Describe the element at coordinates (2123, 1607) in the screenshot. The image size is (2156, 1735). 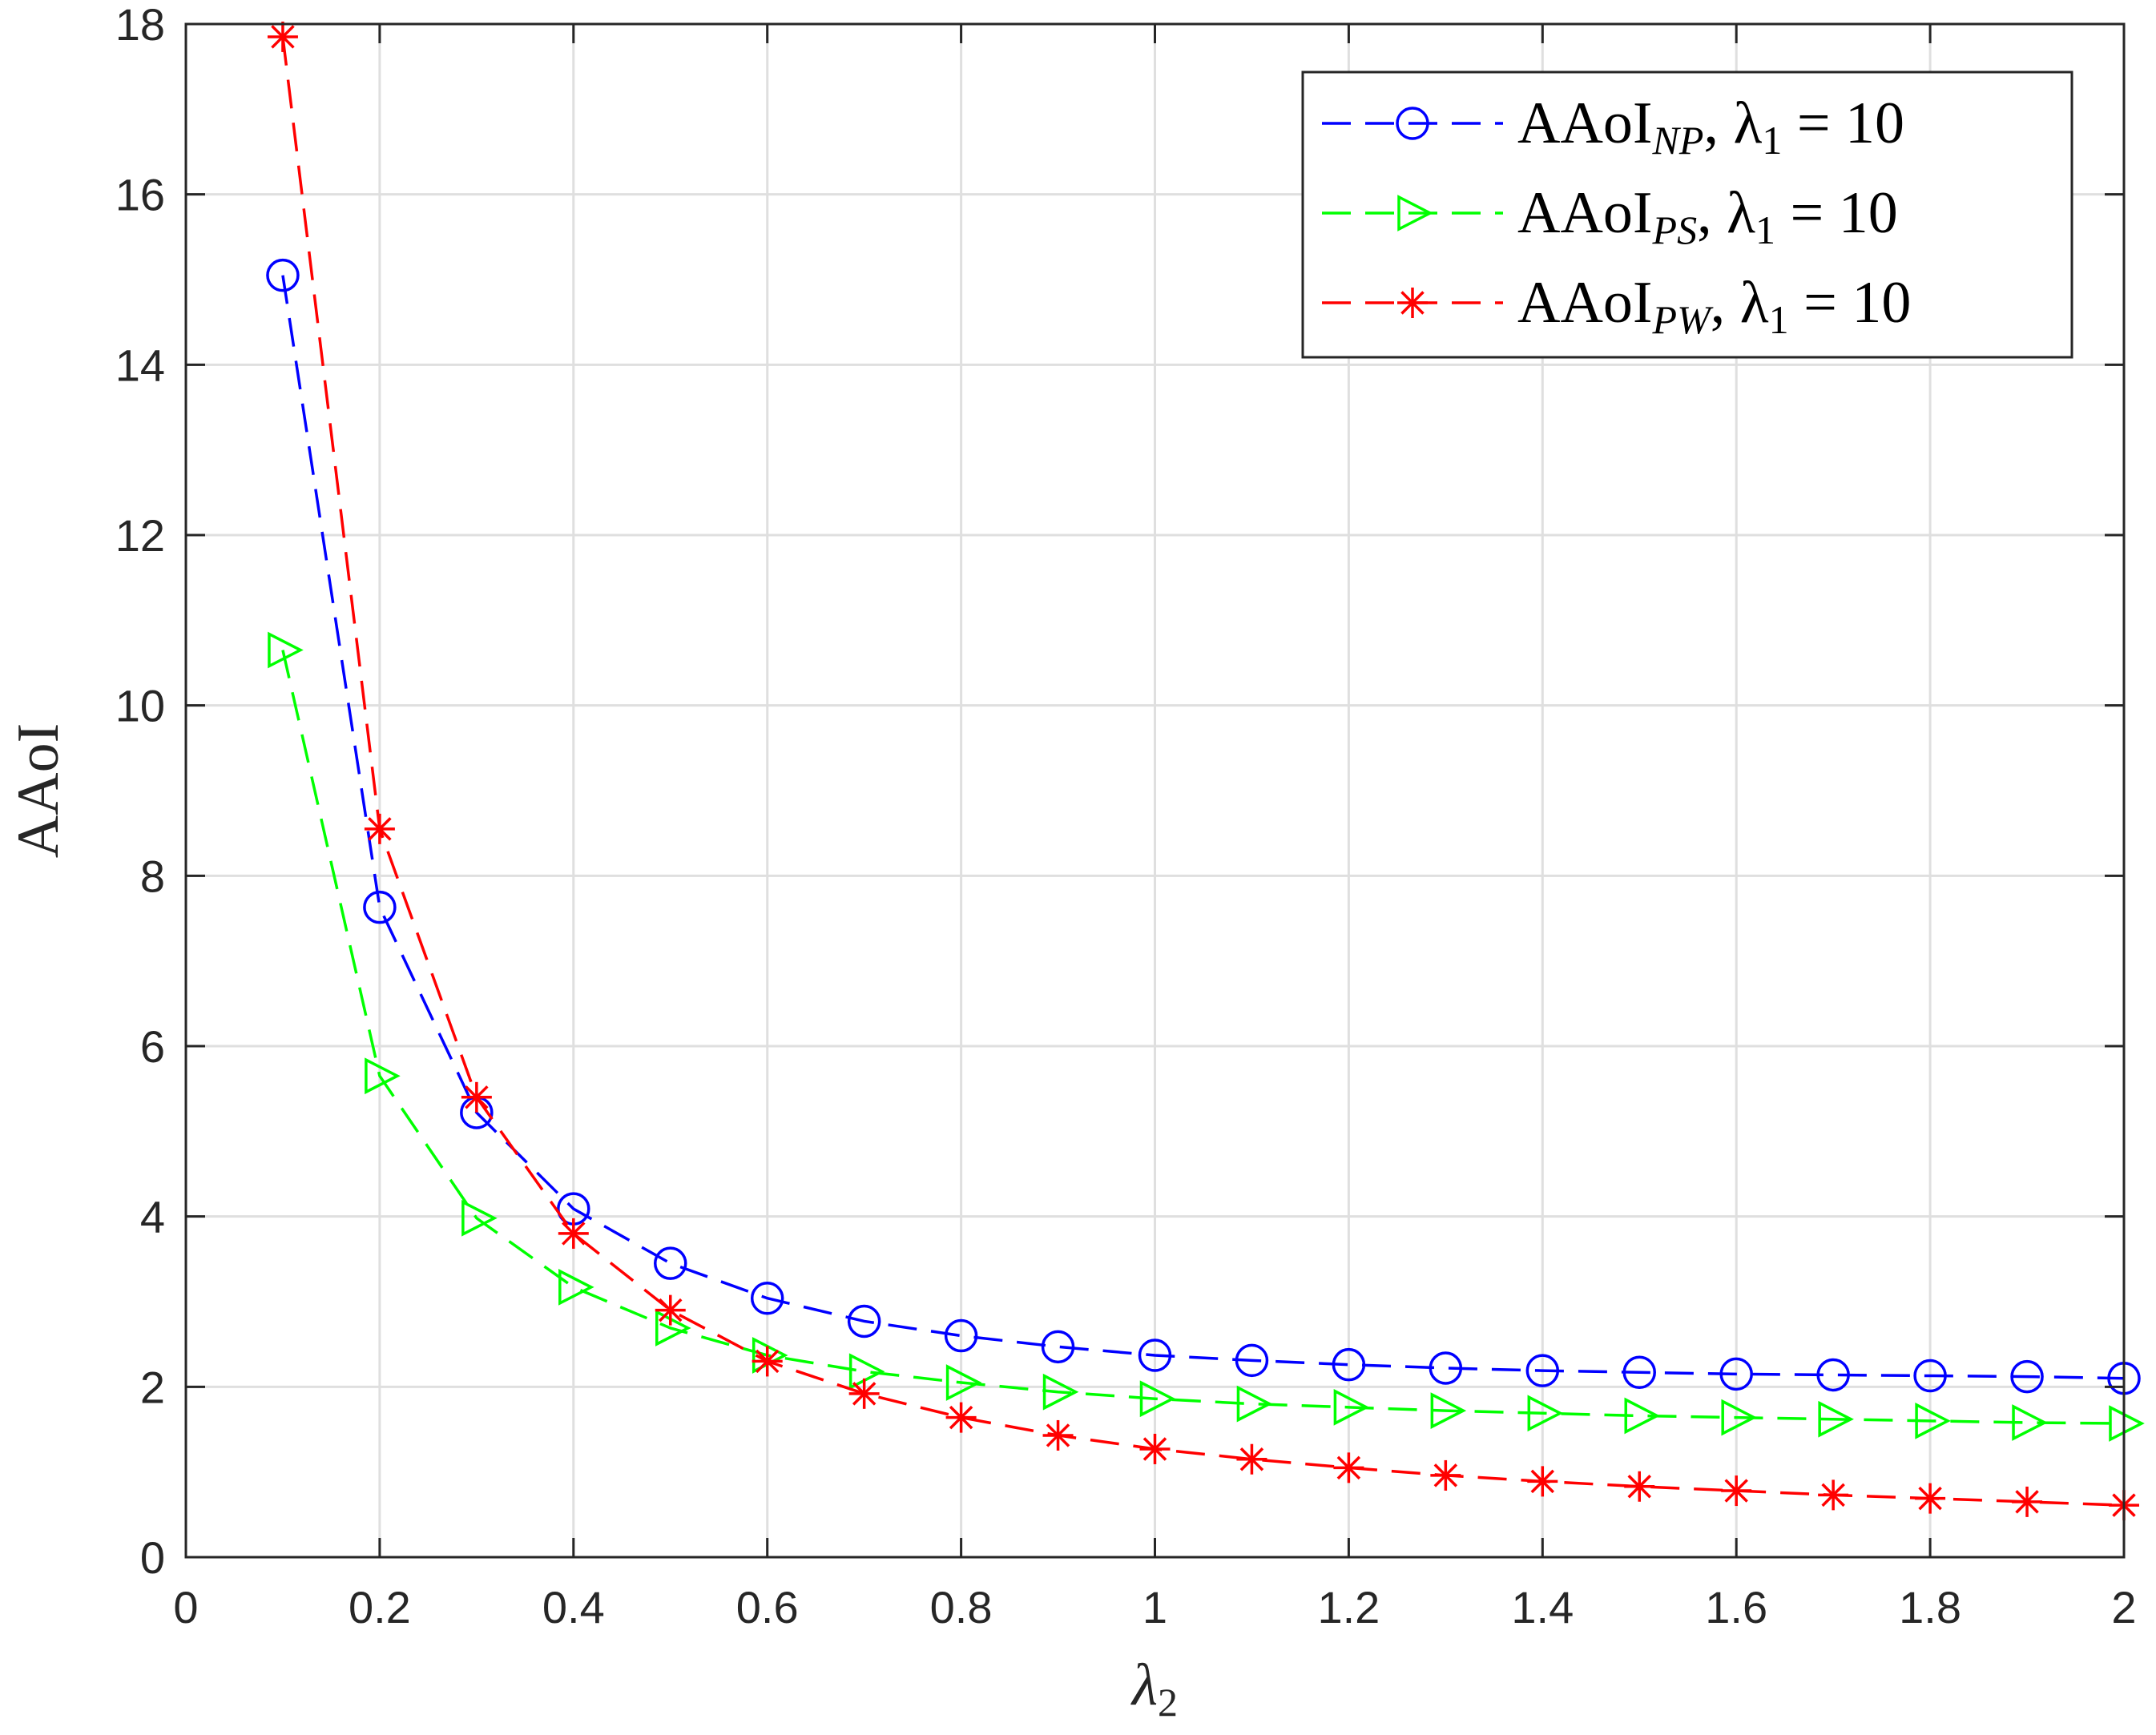
I see `x-tick-label: 2` at that location.